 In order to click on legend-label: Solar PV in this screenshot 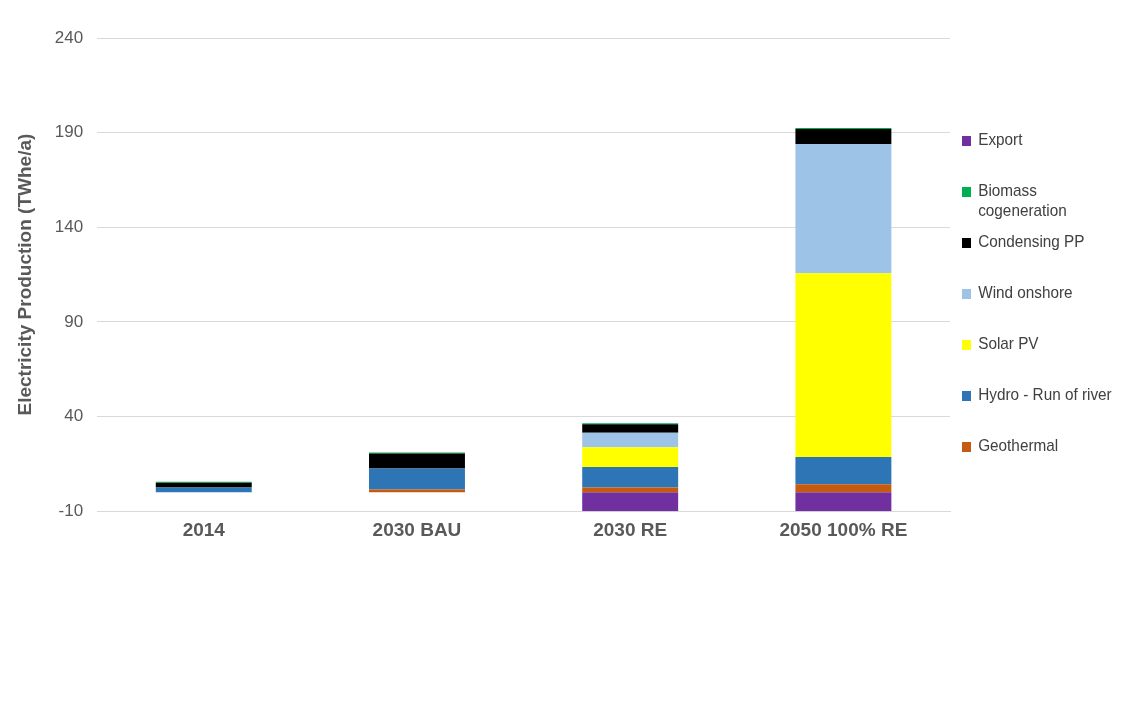, I will do `click(1008, 344)`.